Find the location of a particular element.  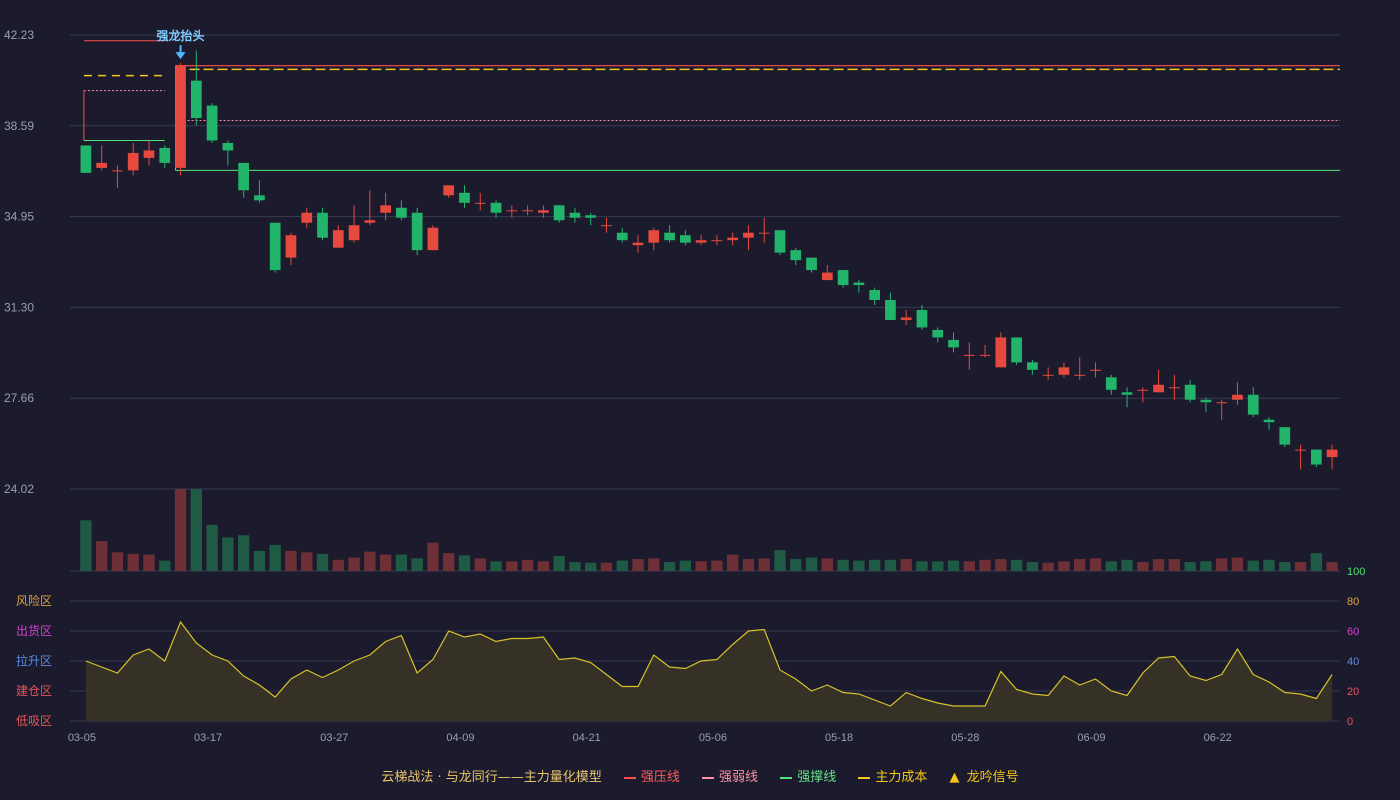

indicator-zone-label: 出货区 is located at coordinates (34, 630).